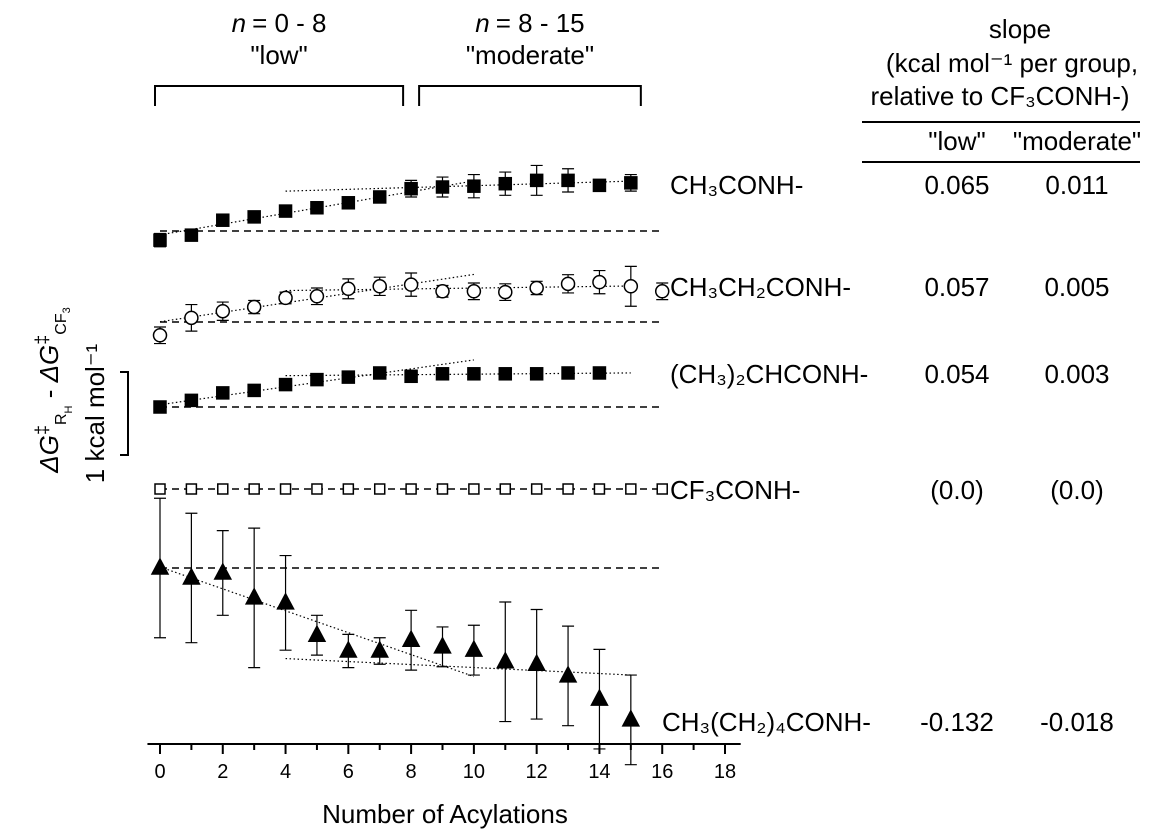  I want to click on slope-header: relative to CF₃CONH-), so click(999, 96).